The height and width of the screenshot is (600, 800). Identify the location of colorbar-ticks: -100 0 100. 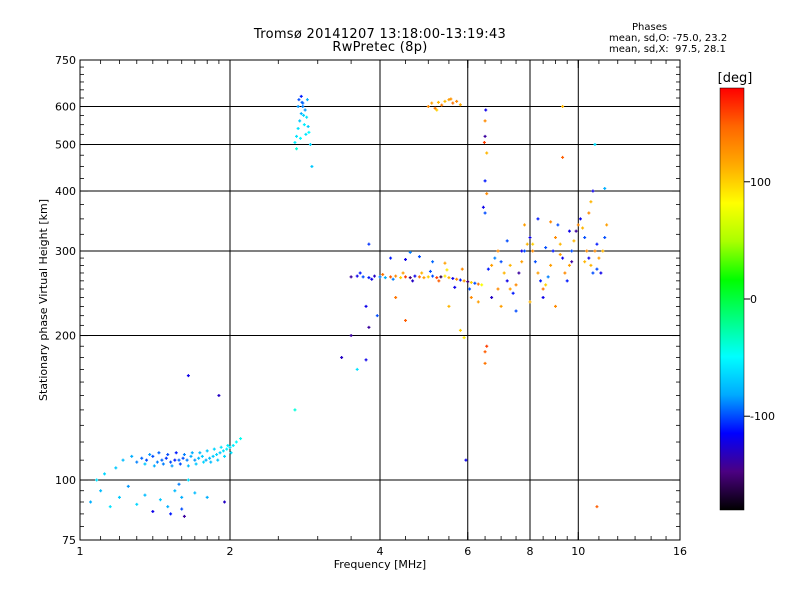
(759, 299).